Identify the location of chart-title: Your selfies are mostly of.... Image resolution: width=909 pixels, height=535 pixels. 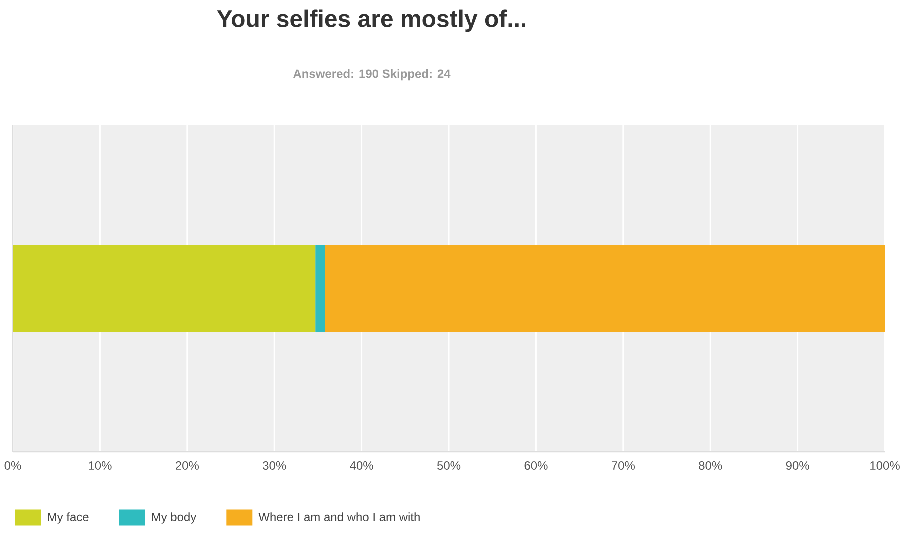
(371, 21).